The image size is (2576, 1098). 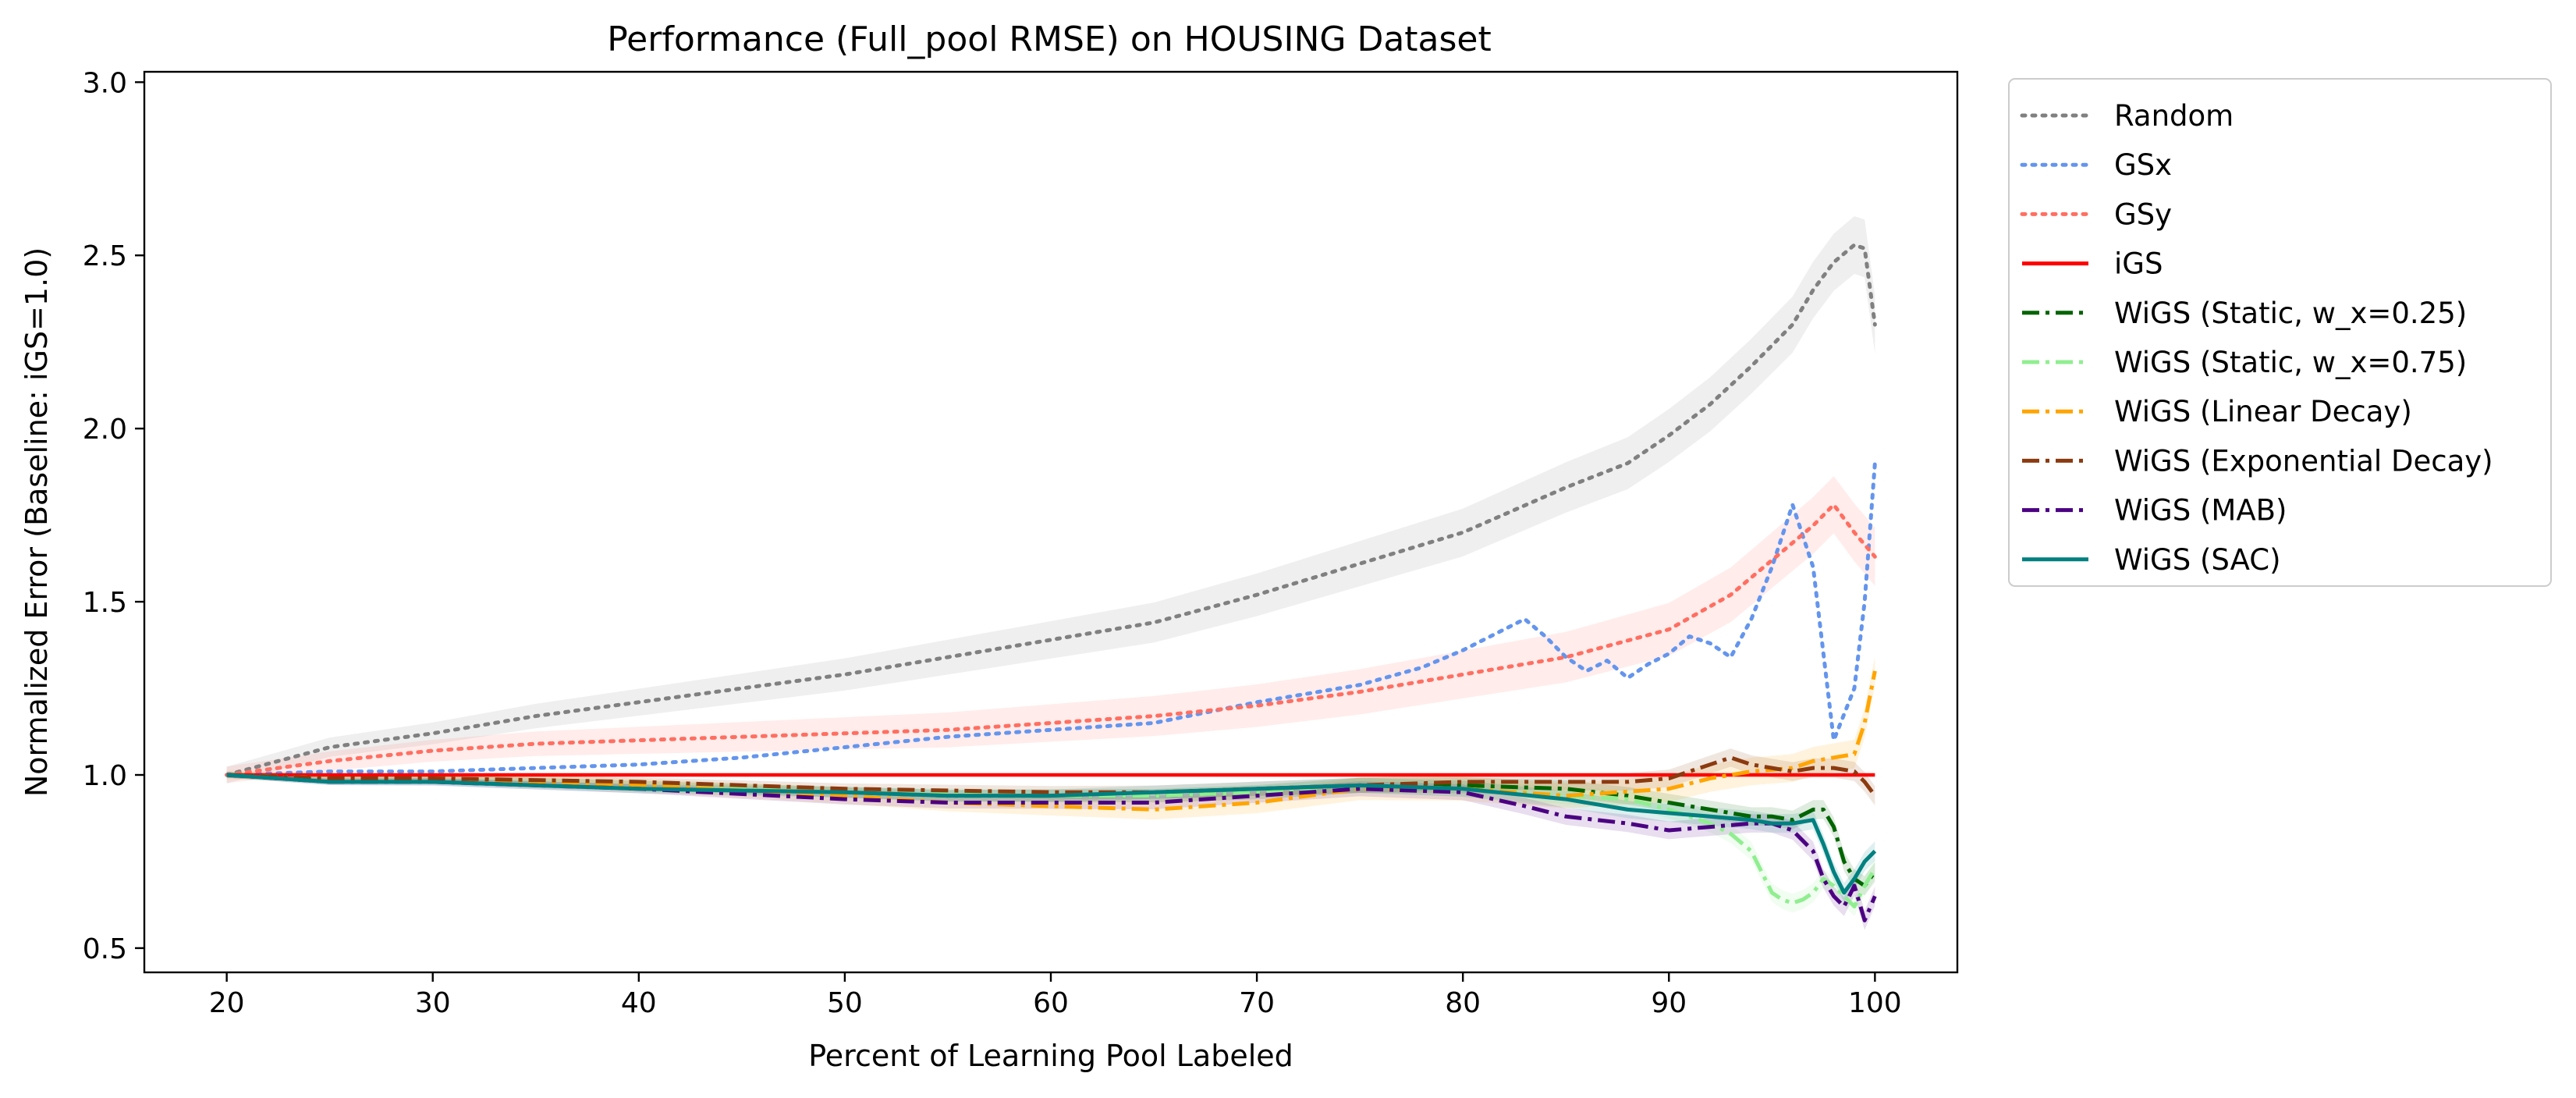 What do you see at coordinates (1669, 1003) in the screenshot?
I see `x-tick-label: 90` at bounding box center [1669, 1003].